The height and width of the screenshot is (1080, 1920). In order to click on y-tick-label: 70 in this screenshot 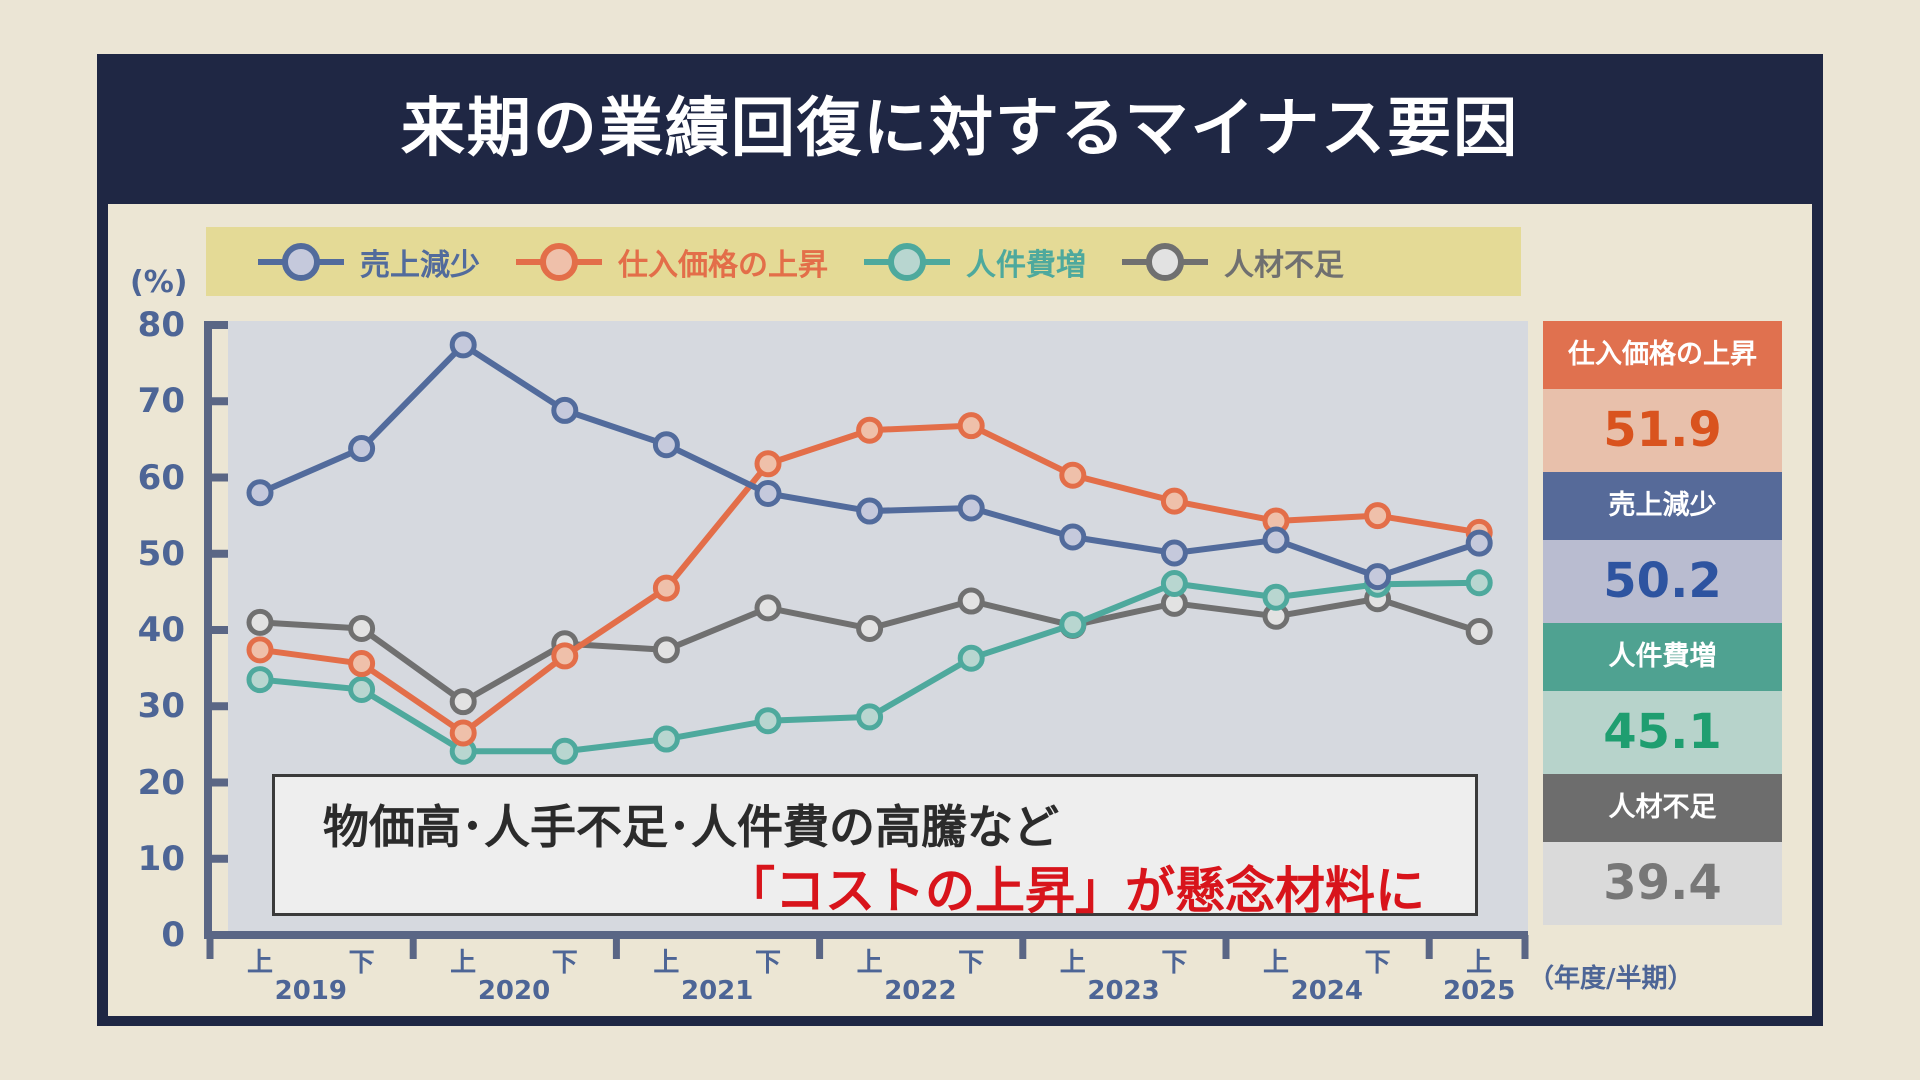, I will do `click(161, 401)`.